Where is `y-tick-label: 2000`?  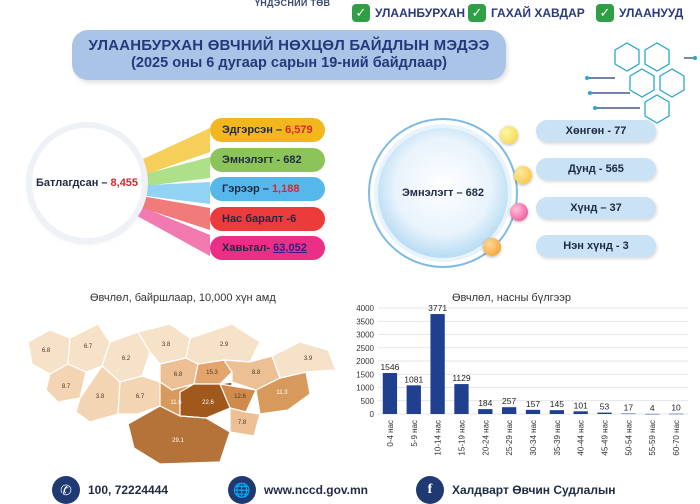
y-tick-label: 2000 is located at coordinates (365, 361).